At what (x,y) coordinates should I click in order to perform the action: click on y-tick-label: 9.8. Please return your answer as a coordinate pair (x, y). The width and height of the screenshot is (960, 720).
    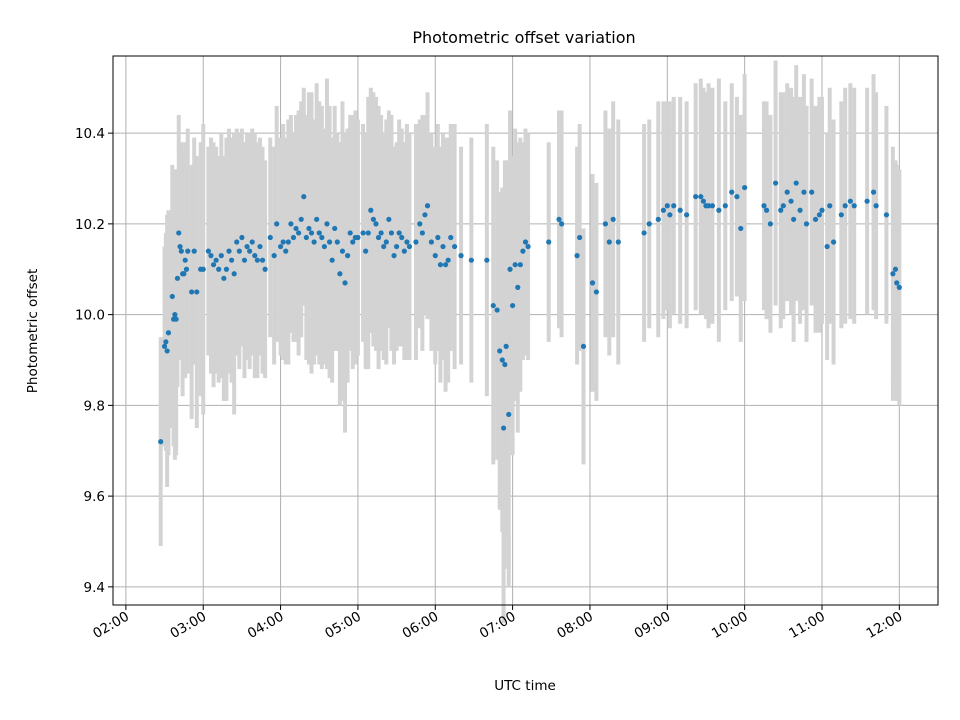
    Looking at the image, I should click on (94, 406).